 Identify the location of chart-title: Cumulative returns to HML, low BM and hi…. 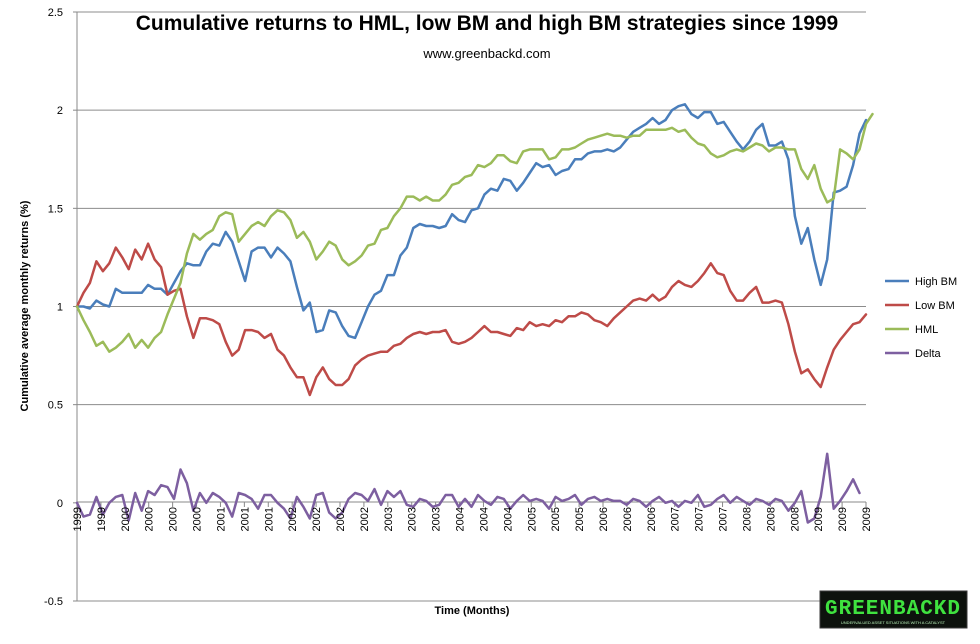
(487, 23).